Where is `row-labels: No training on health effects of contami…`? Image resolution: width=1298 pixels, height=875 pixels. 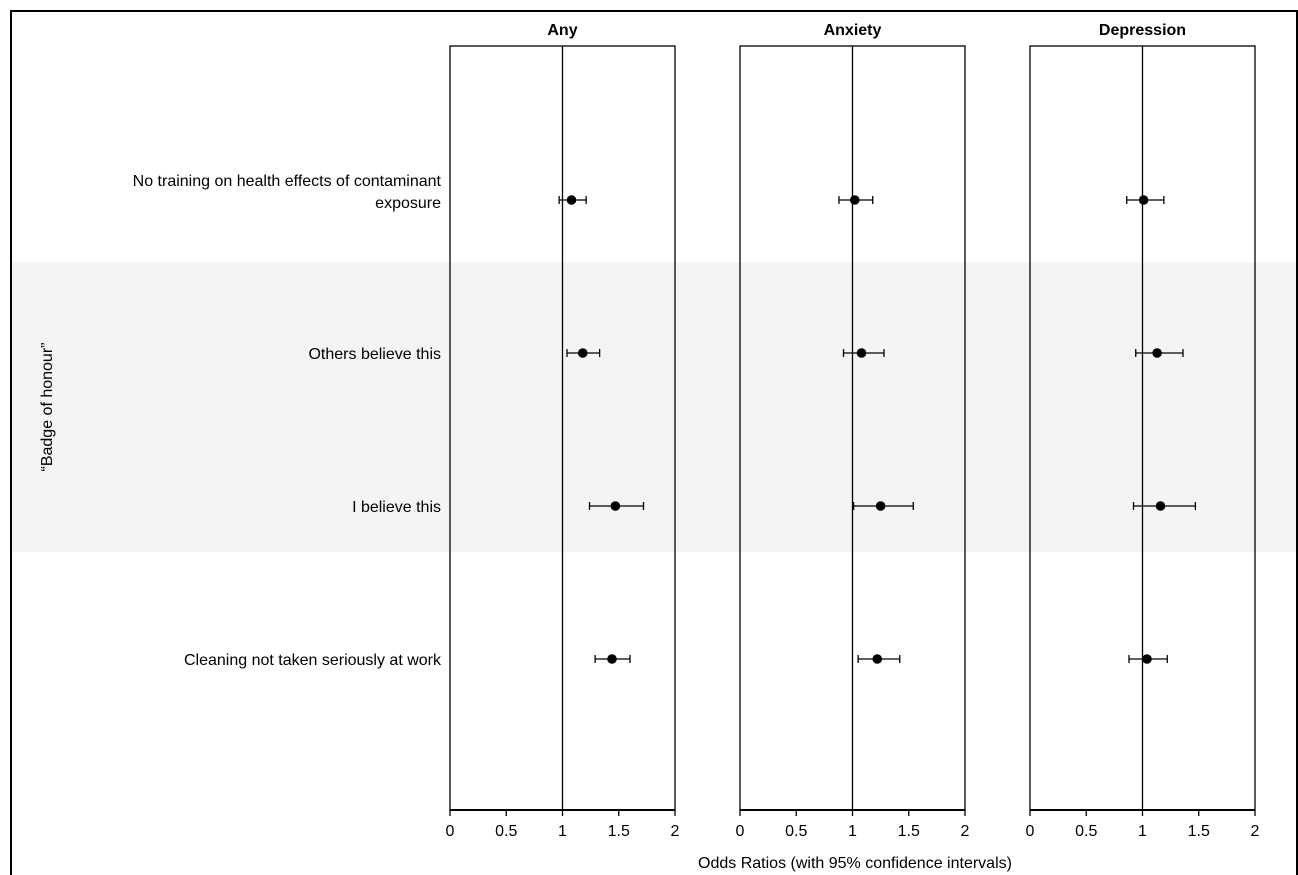
row-labels: No training on health effects of contami… is located at coordinates (287, 421).